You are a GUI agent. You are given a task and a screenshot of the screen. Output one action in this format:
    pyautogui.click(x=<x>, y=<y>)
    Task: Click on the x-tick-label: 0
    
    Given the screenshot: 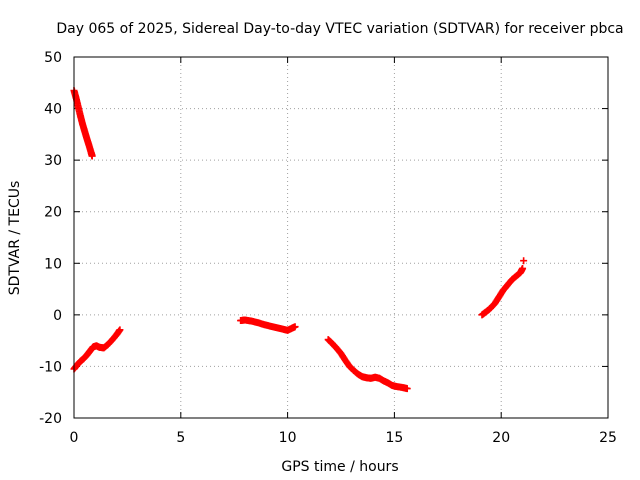 What is the action you would take?
    pyautogui.click(x=74, y=438)
    